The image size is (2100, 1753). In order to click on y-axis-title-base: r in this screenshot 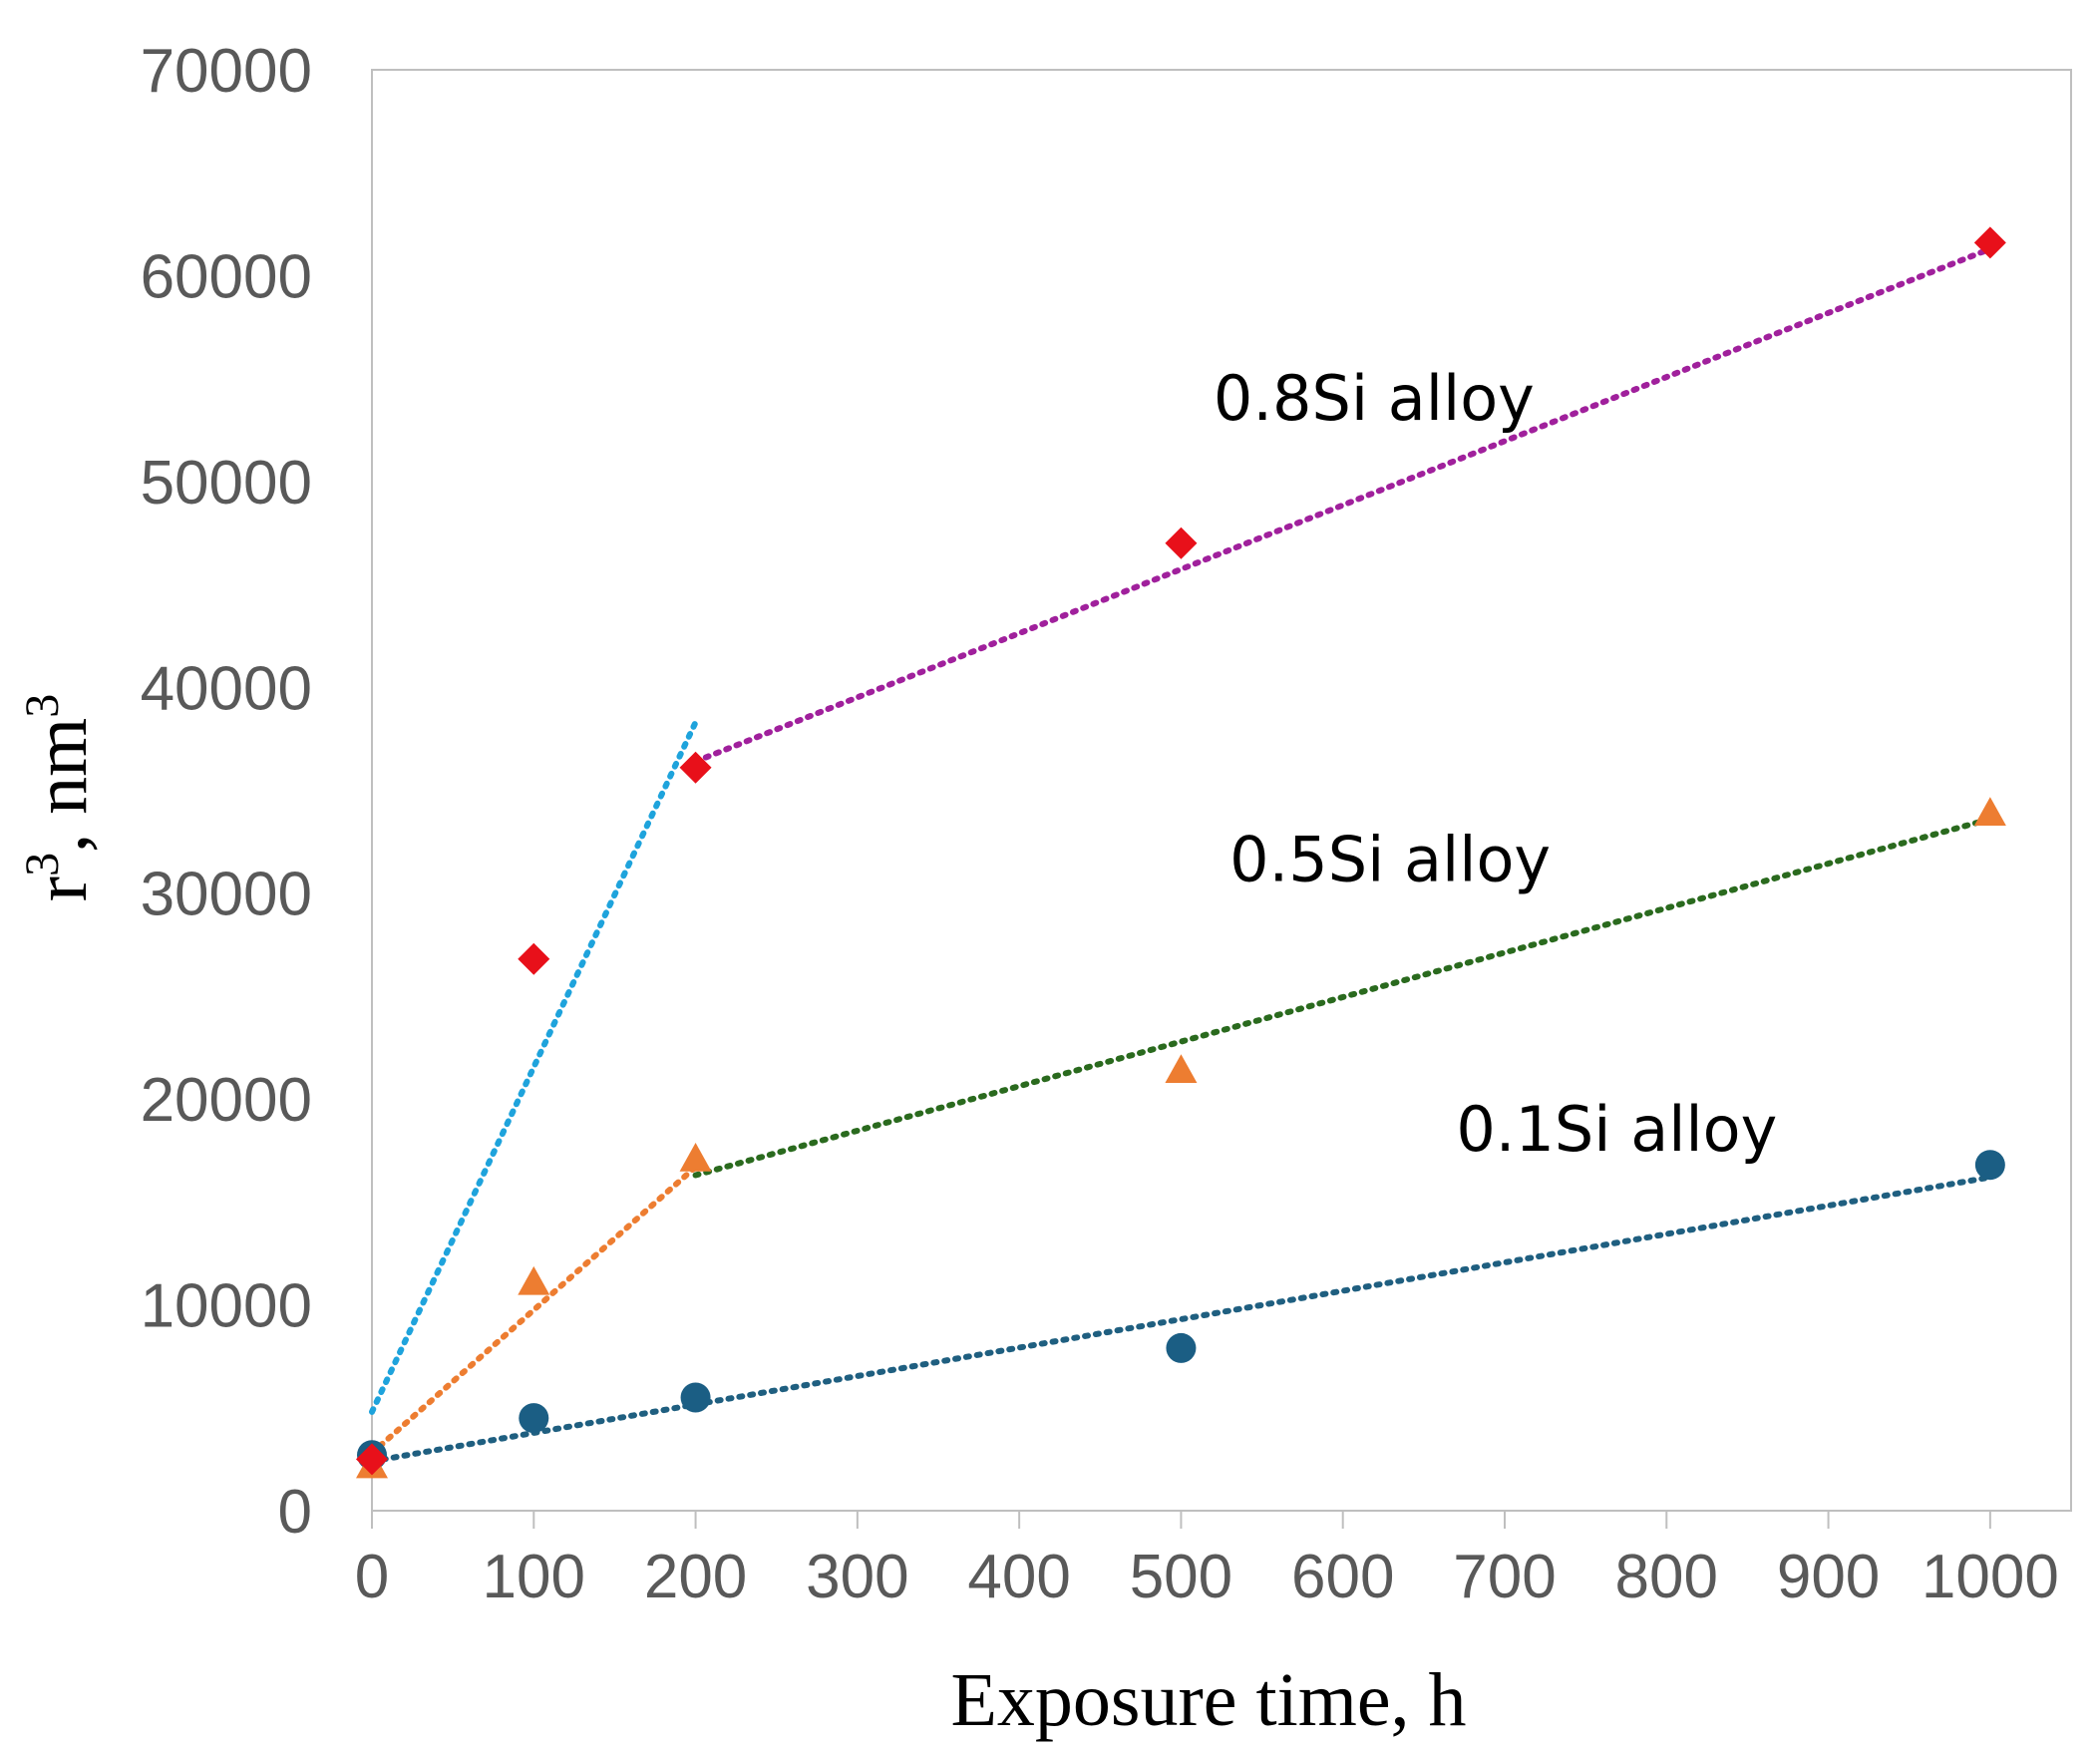, I will do `click(61, 888)`.